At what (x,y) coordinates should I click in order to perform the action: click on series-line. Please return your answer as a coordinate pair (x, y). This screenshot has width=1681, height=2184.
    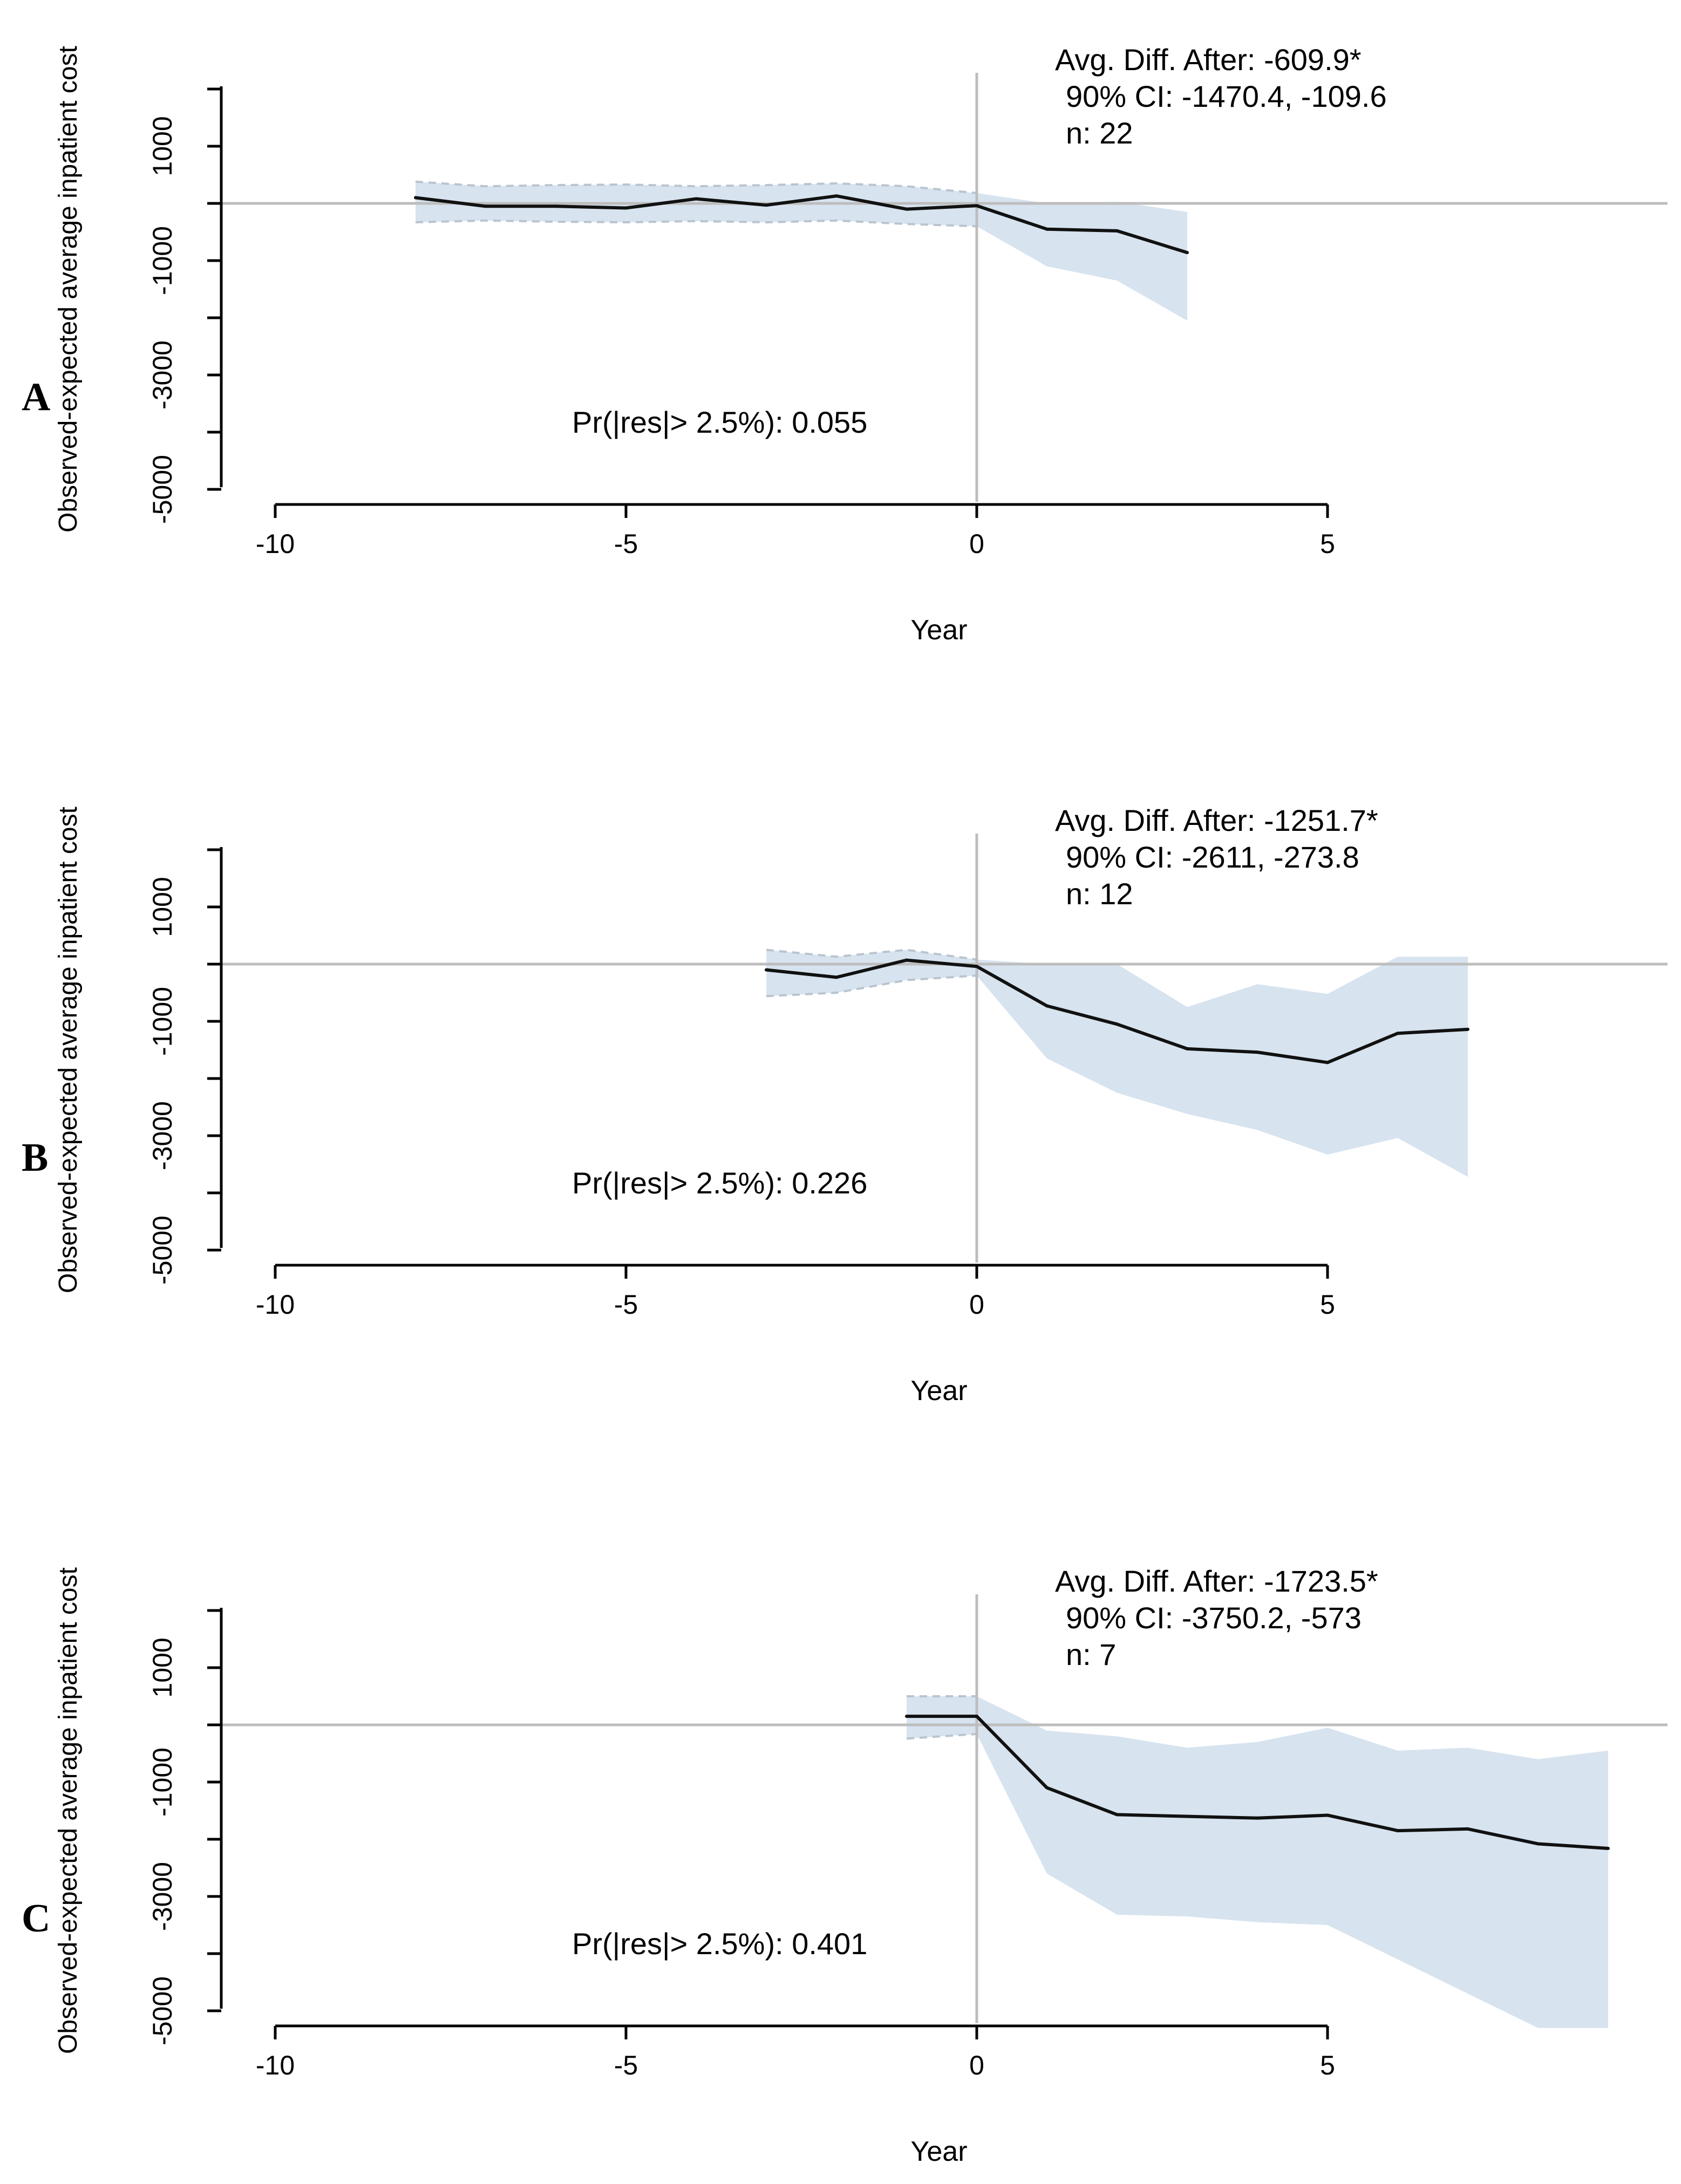
    Looking at the image, I should click on (801, 224).